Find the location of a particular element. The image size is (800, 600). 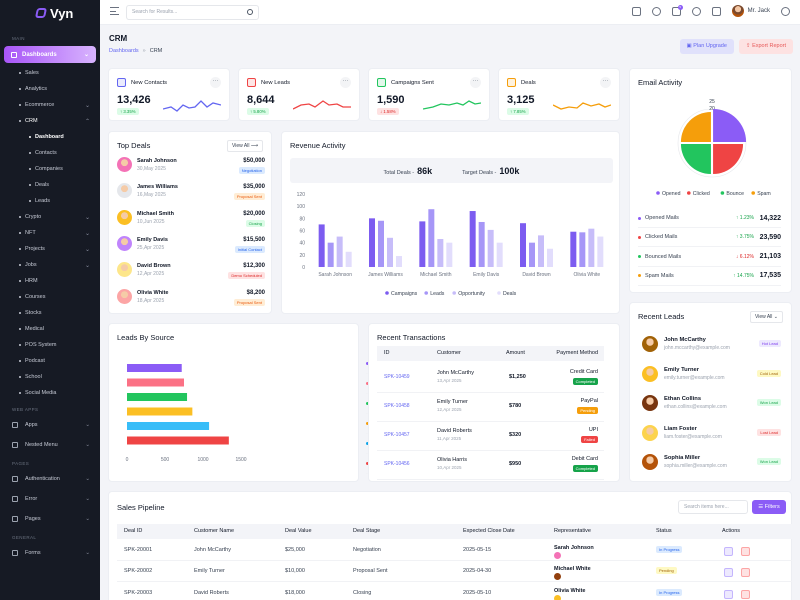

sidebar-item-ecommerce: Ecommerce ⌄ is located at coordinates (50, 105).